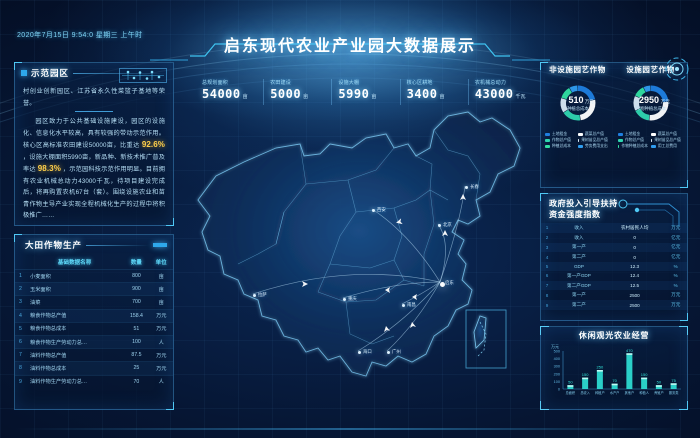 The width and height of the screenshot is (700, 438). I want to click on row-index: 1, so click(20, 275).